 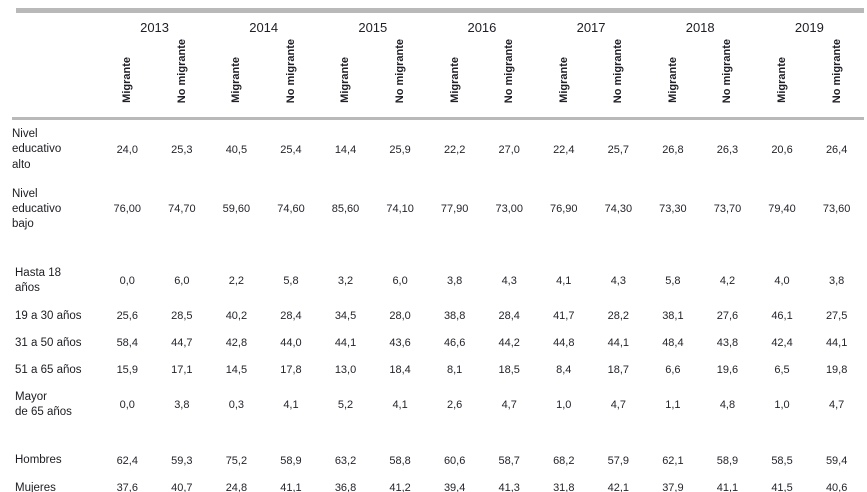 What do you see at coordinates (236, 405) in the screenshot?
I see `value-cell: 0,3` at bounding box center [236, 405].